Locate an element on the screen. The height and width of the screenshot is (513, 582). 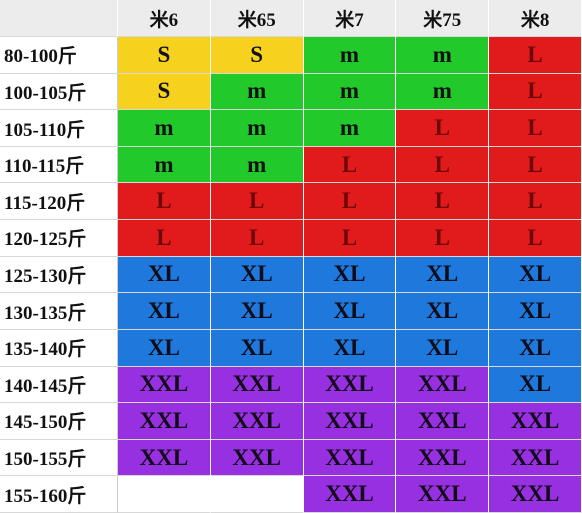
column-header: 米65 is located at coordinates (257, 18).